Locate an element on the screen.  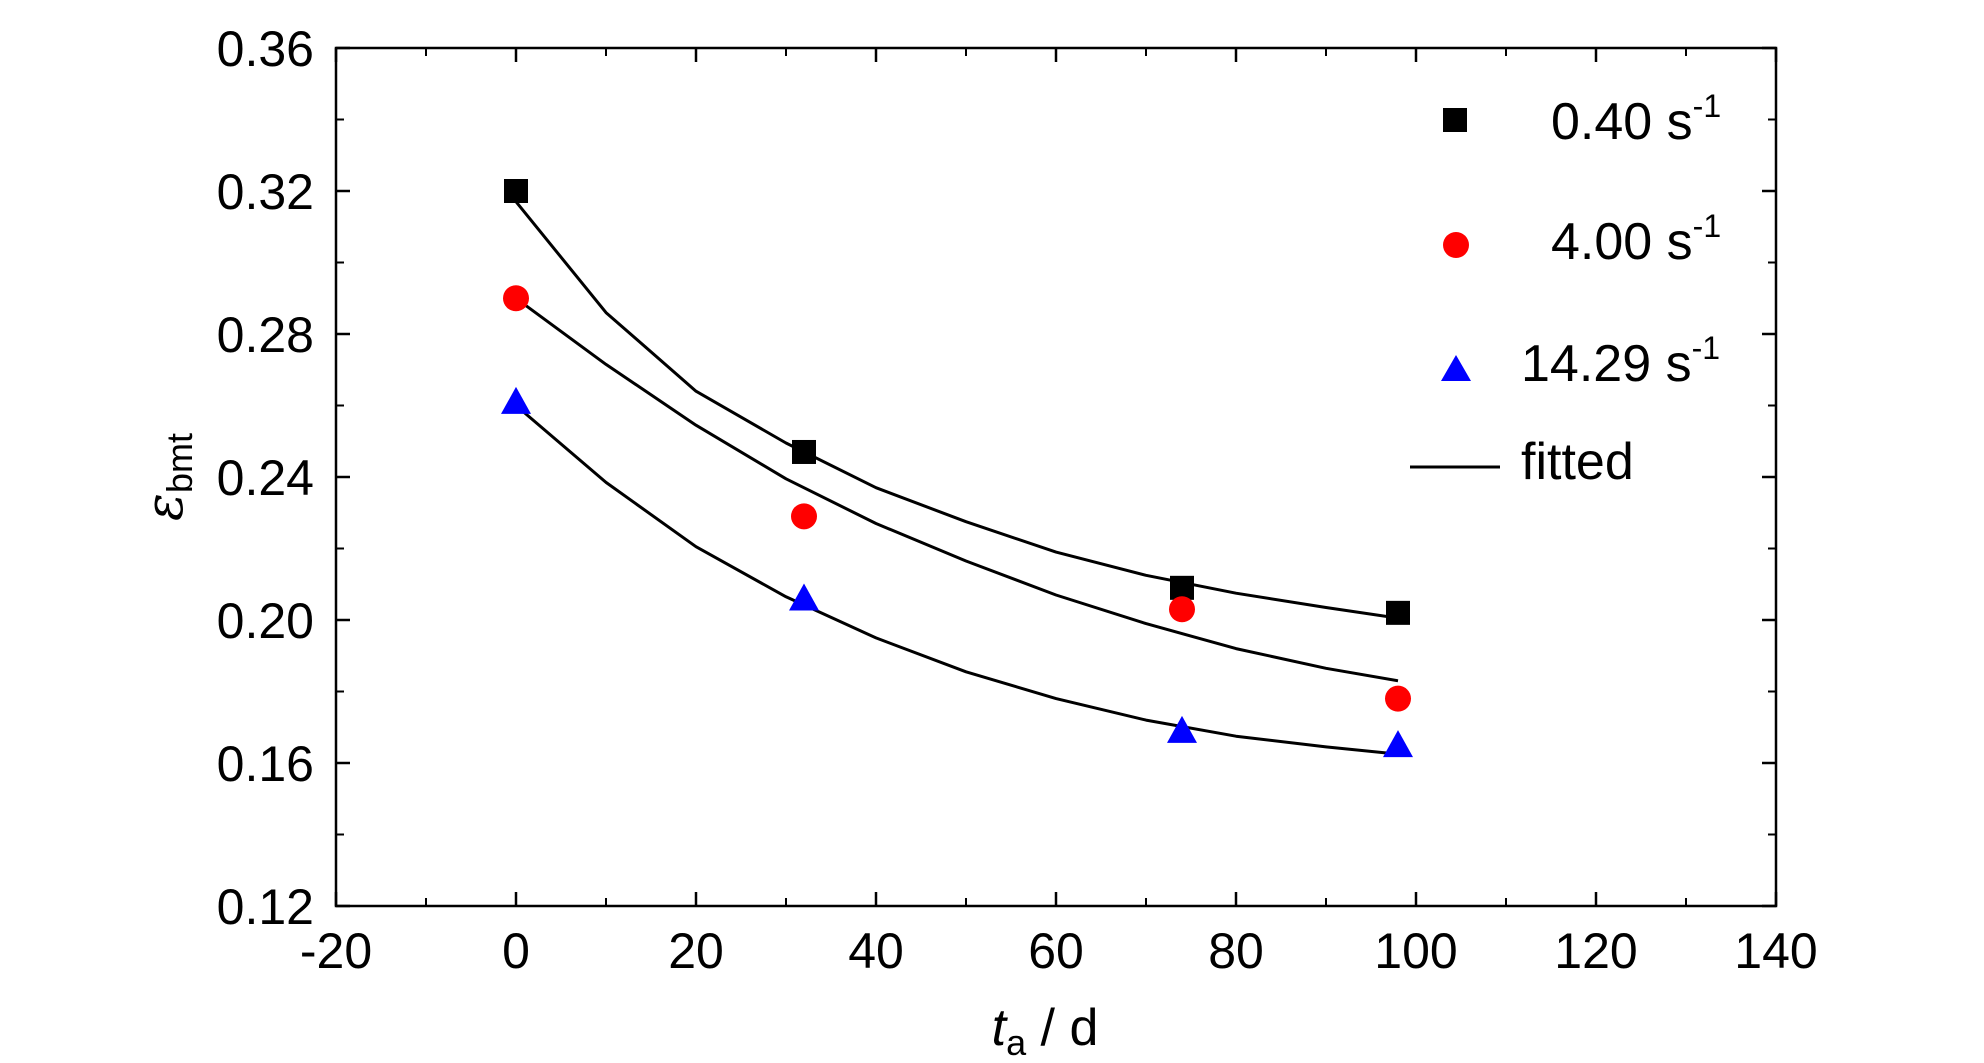
legend-marker-square is located at coordinates (1455, 120).